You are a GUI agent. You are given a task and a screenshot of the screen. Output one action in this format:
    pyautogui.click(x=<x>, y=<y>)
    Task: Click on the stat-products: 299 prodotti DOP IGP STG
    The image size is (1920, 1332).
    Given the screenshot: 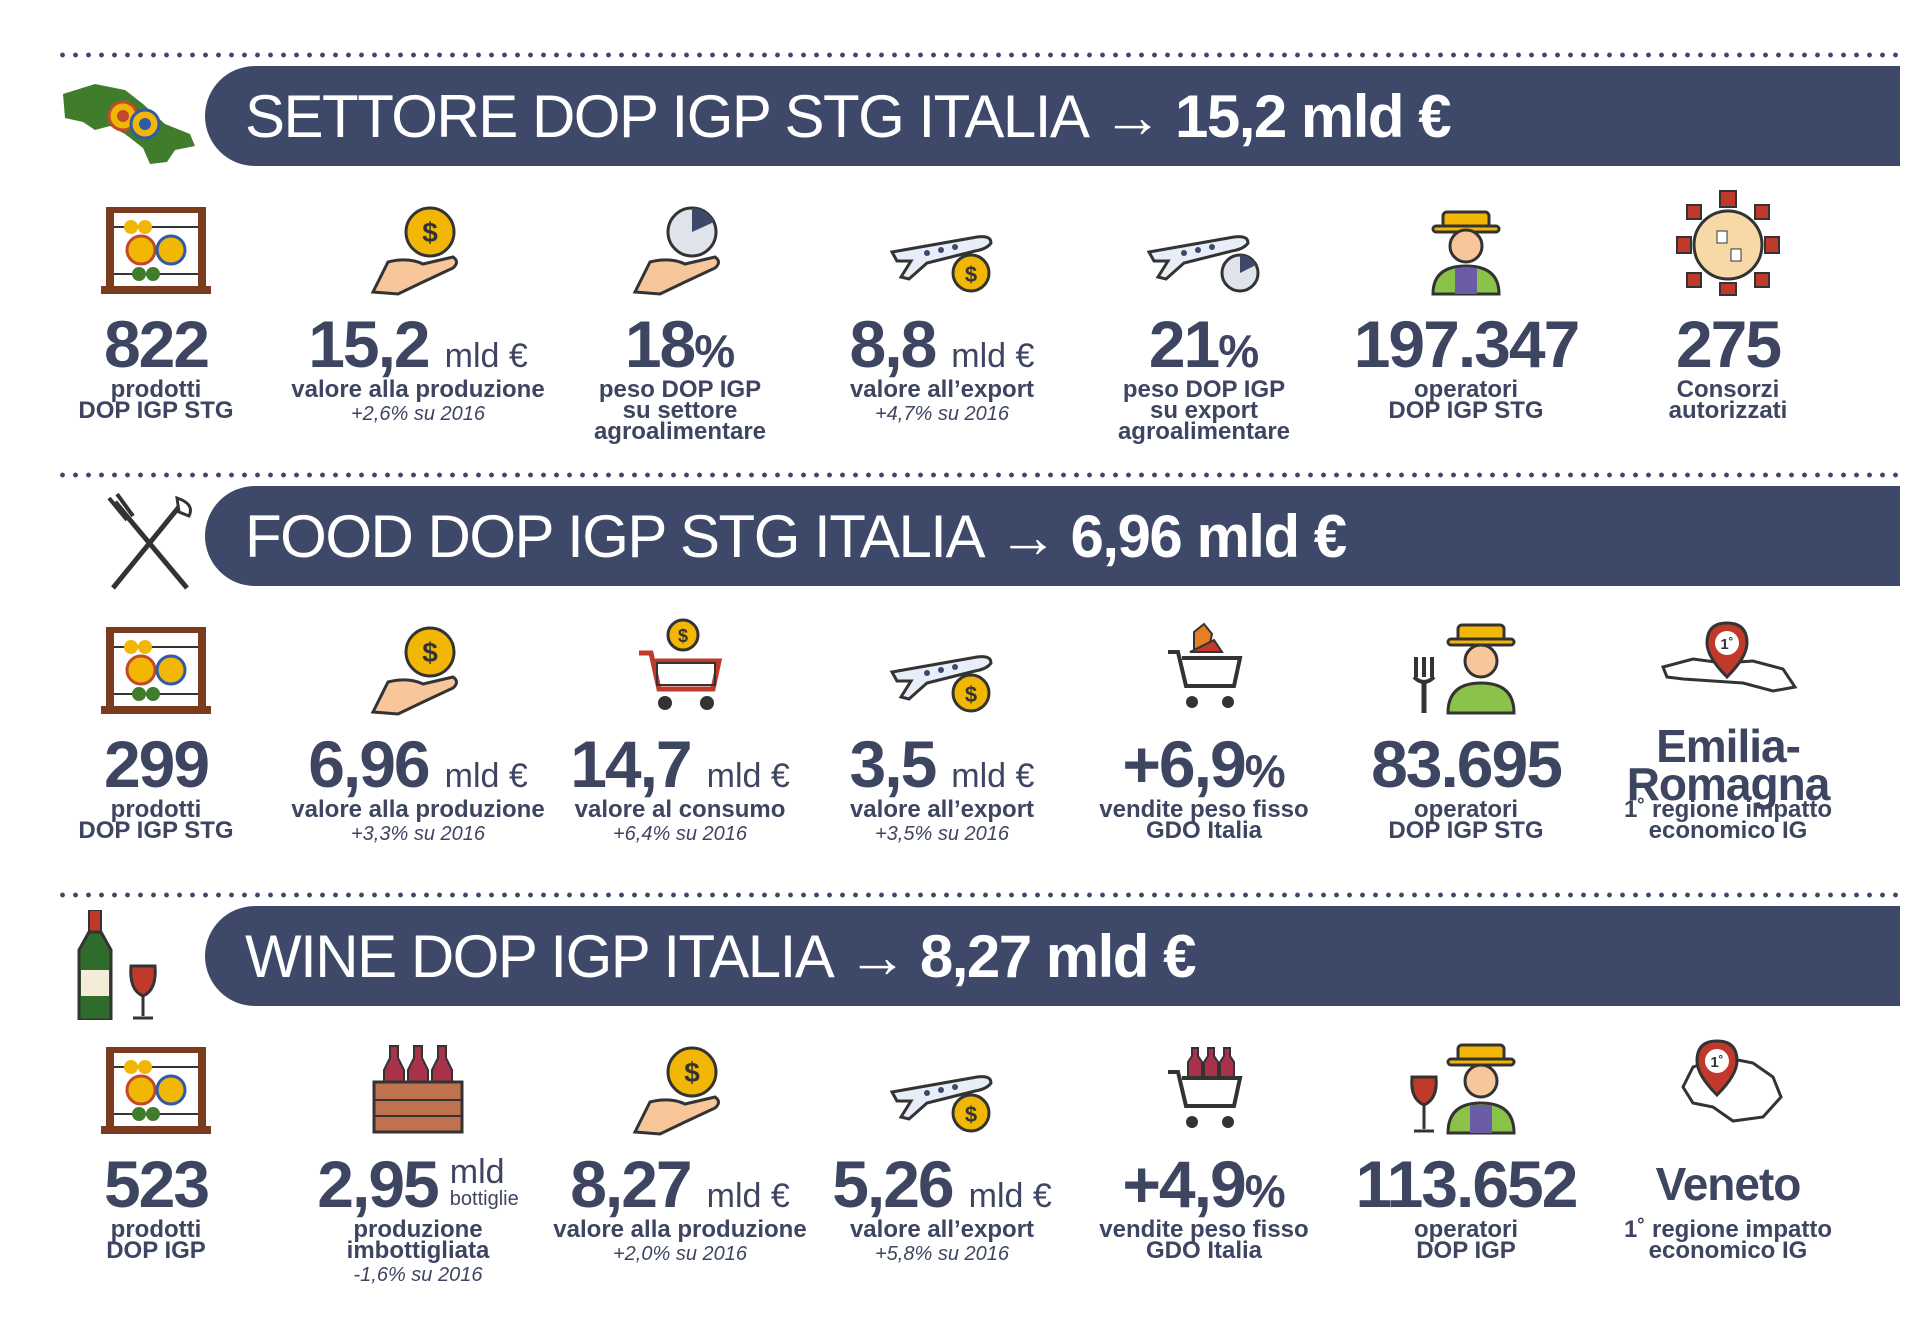 What is the action you would take?
    pyautogui.click(x=156, y=727)
    